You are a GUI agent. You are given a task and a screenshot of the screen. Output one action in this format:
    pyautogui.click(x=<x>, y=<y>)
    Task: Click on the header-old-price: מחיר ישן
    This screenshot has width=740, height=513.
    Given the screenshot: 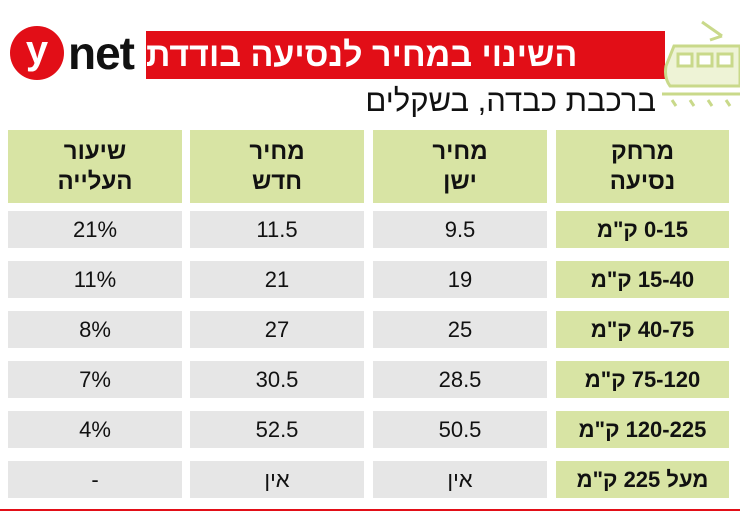 What is the action you would take?
    pyautogui.click(x=460, y=166)
    